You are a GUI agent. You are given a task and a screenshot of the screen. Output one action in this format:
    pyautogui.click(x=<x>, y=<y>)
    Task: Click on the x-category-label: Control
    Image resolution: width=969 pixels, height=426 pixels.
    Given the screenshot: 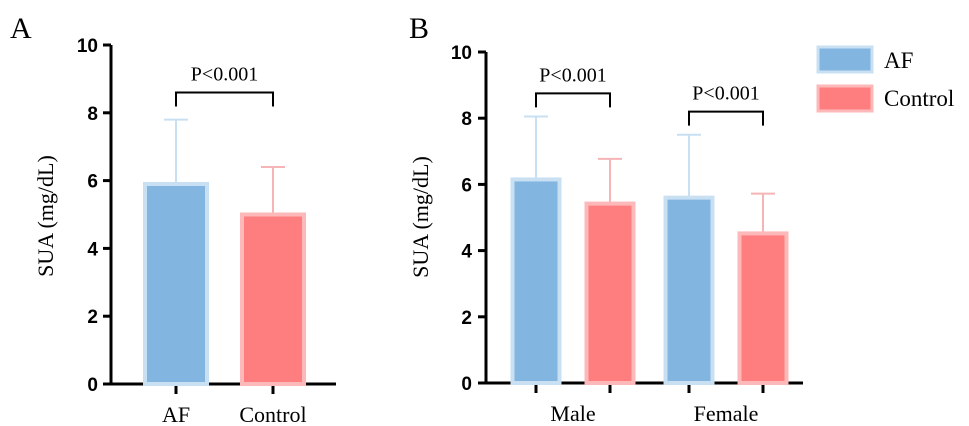 What is the action you would take?
    pyautogui.click(x=272, y=414)
    